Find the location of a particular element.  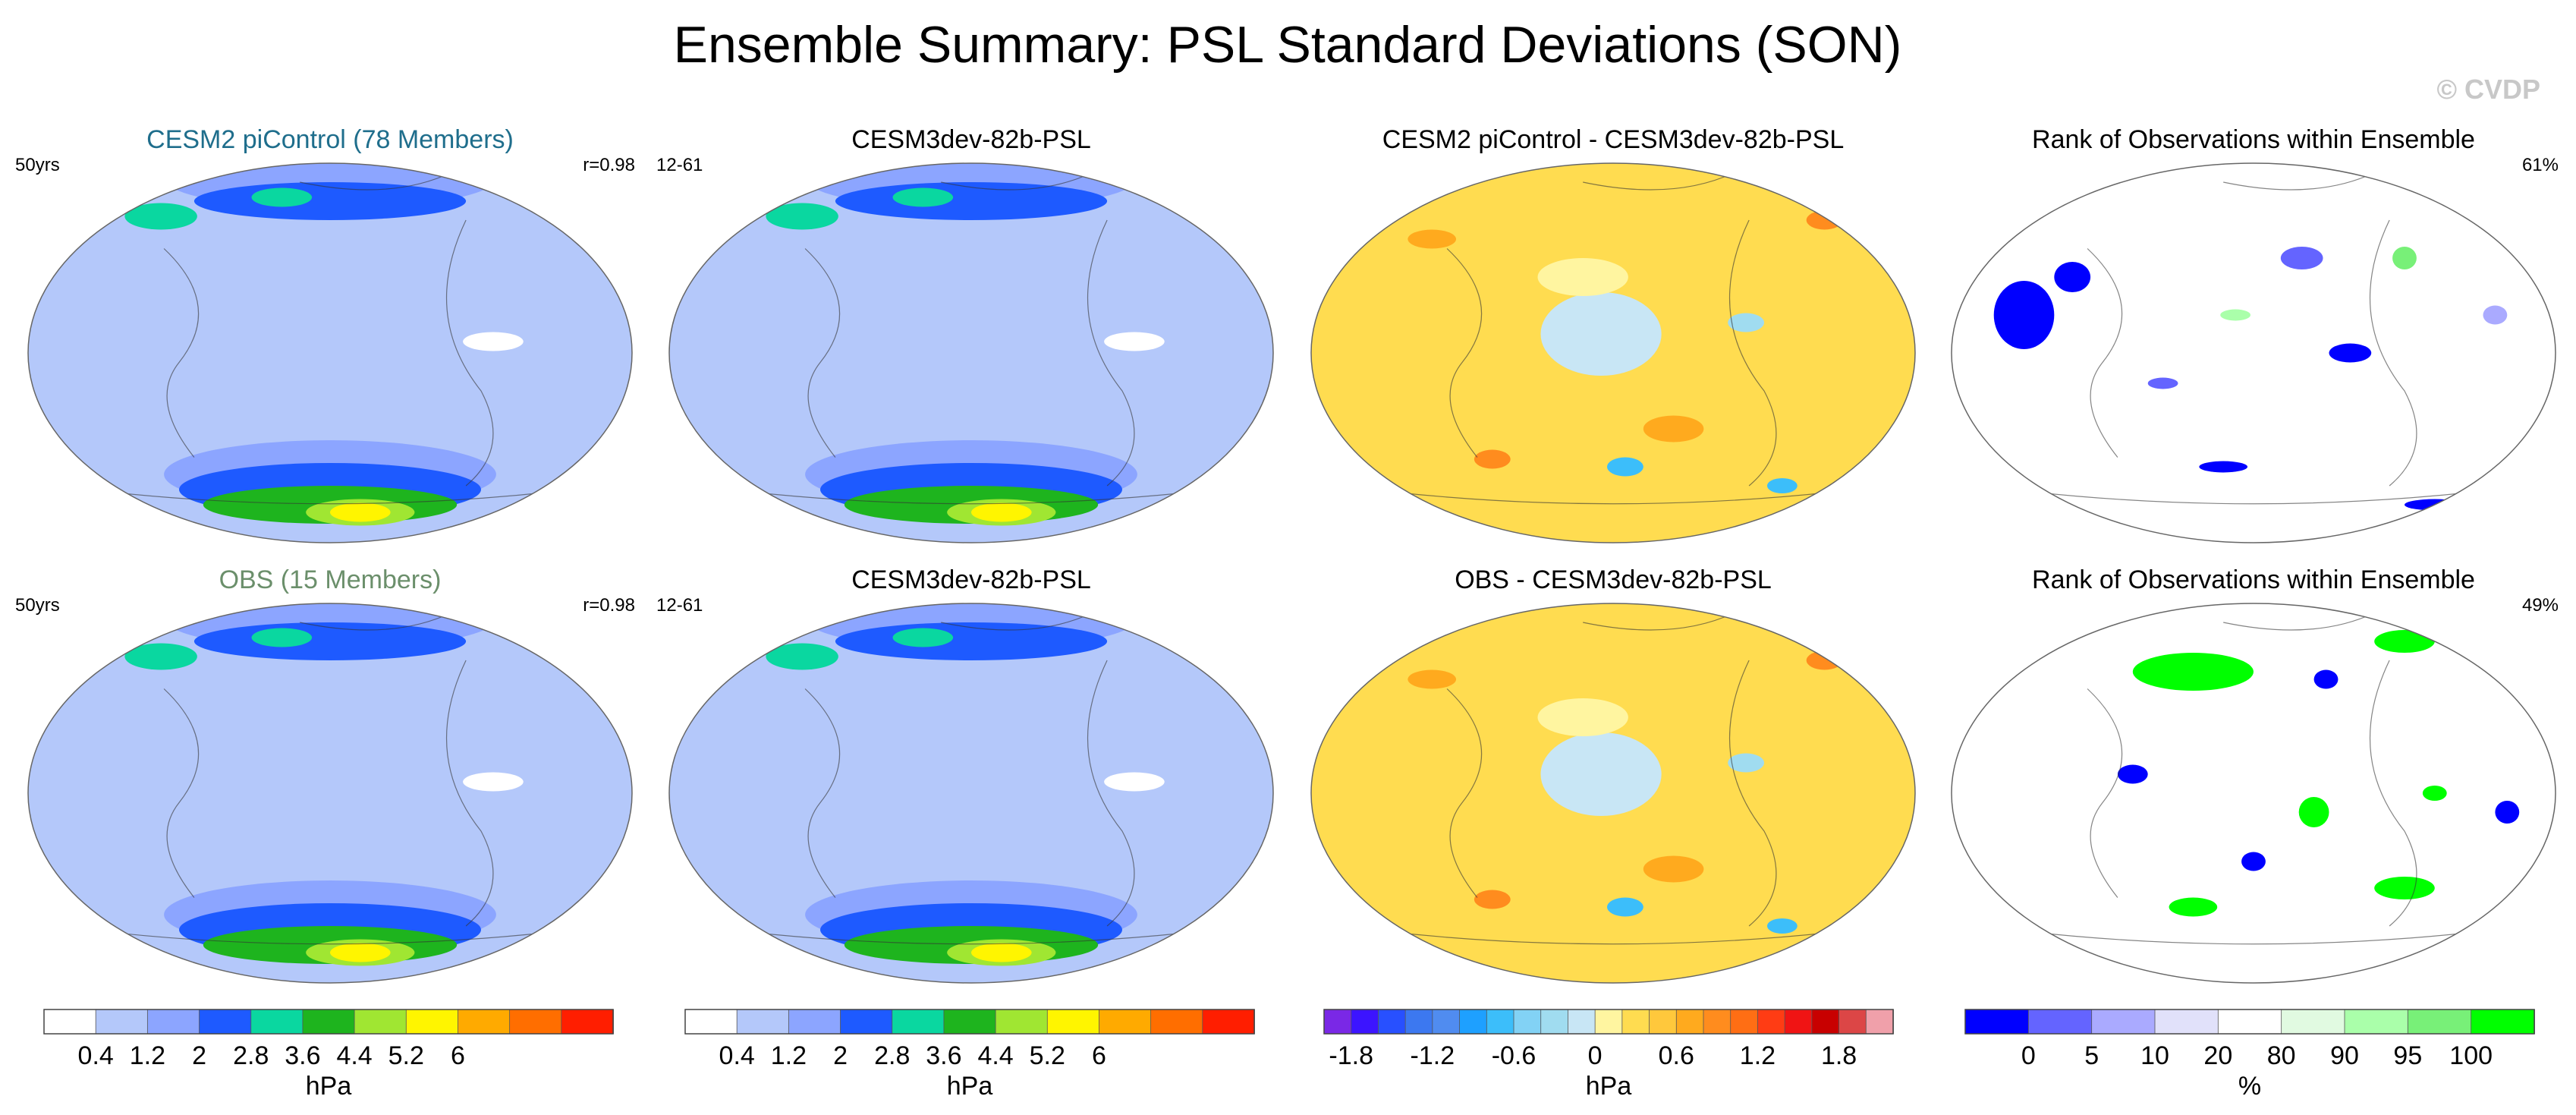

map-panel-r1c4: Rank of Observations within Ensemble 61% is located at coordinates (2255, 334).